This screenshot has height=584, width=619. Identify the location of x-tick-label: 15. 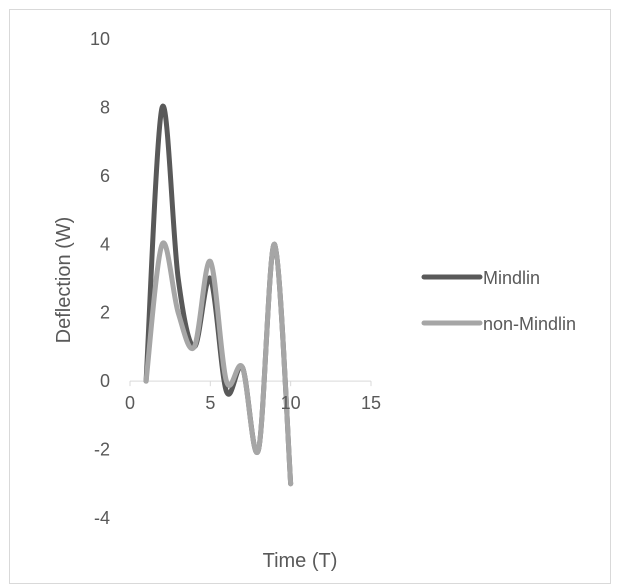
(371, 403).